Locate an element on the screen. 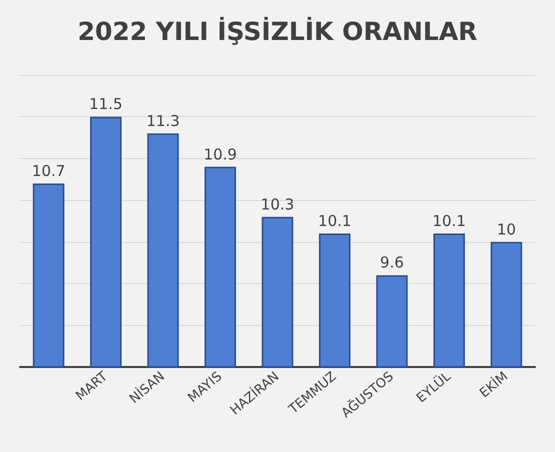  data-label: 10.7 is located at coordinates (49, 171).